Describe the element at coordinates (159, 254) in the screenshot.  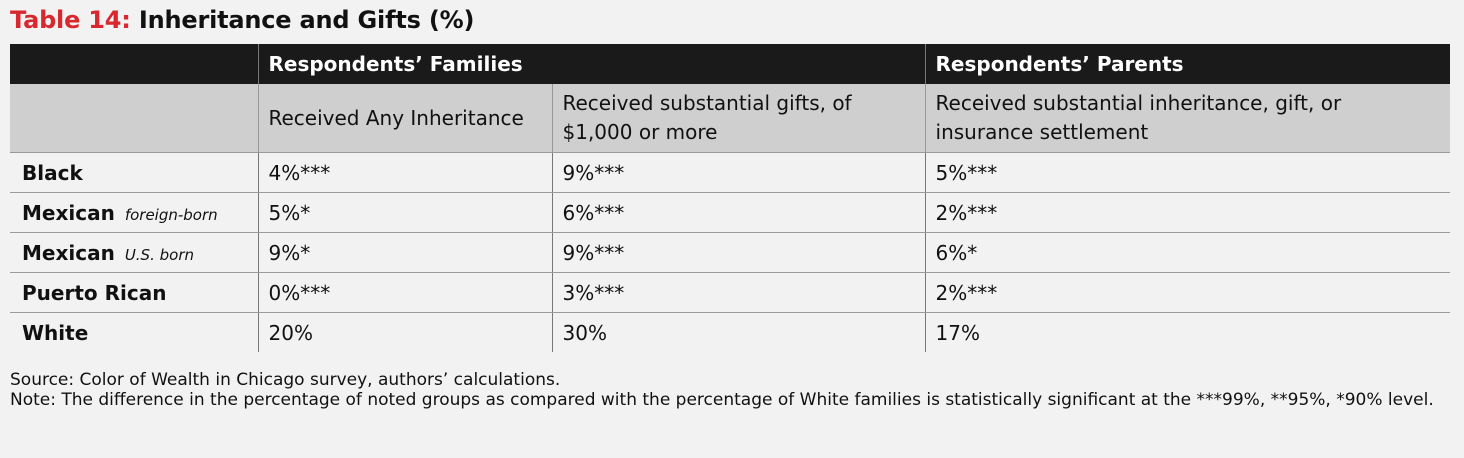
I see `group-qualifier: U.S. born` at that location.